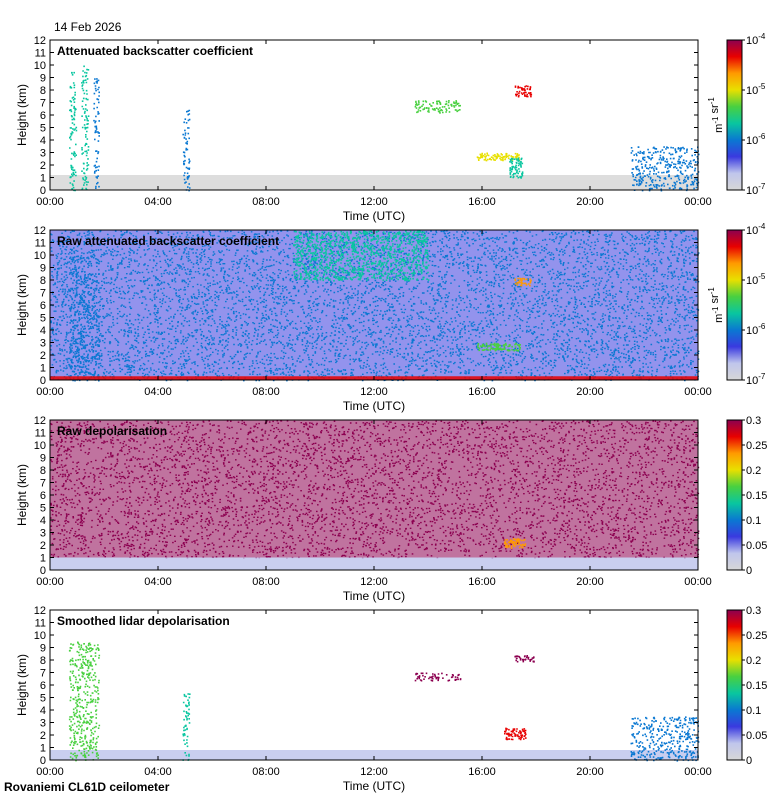 This screenshot has width=780, height=800. What do you see at coordinates (716, 305) in the screenshot?
I see `colorbar-label: m-1 sr-1` at bounding box center [716, 305].